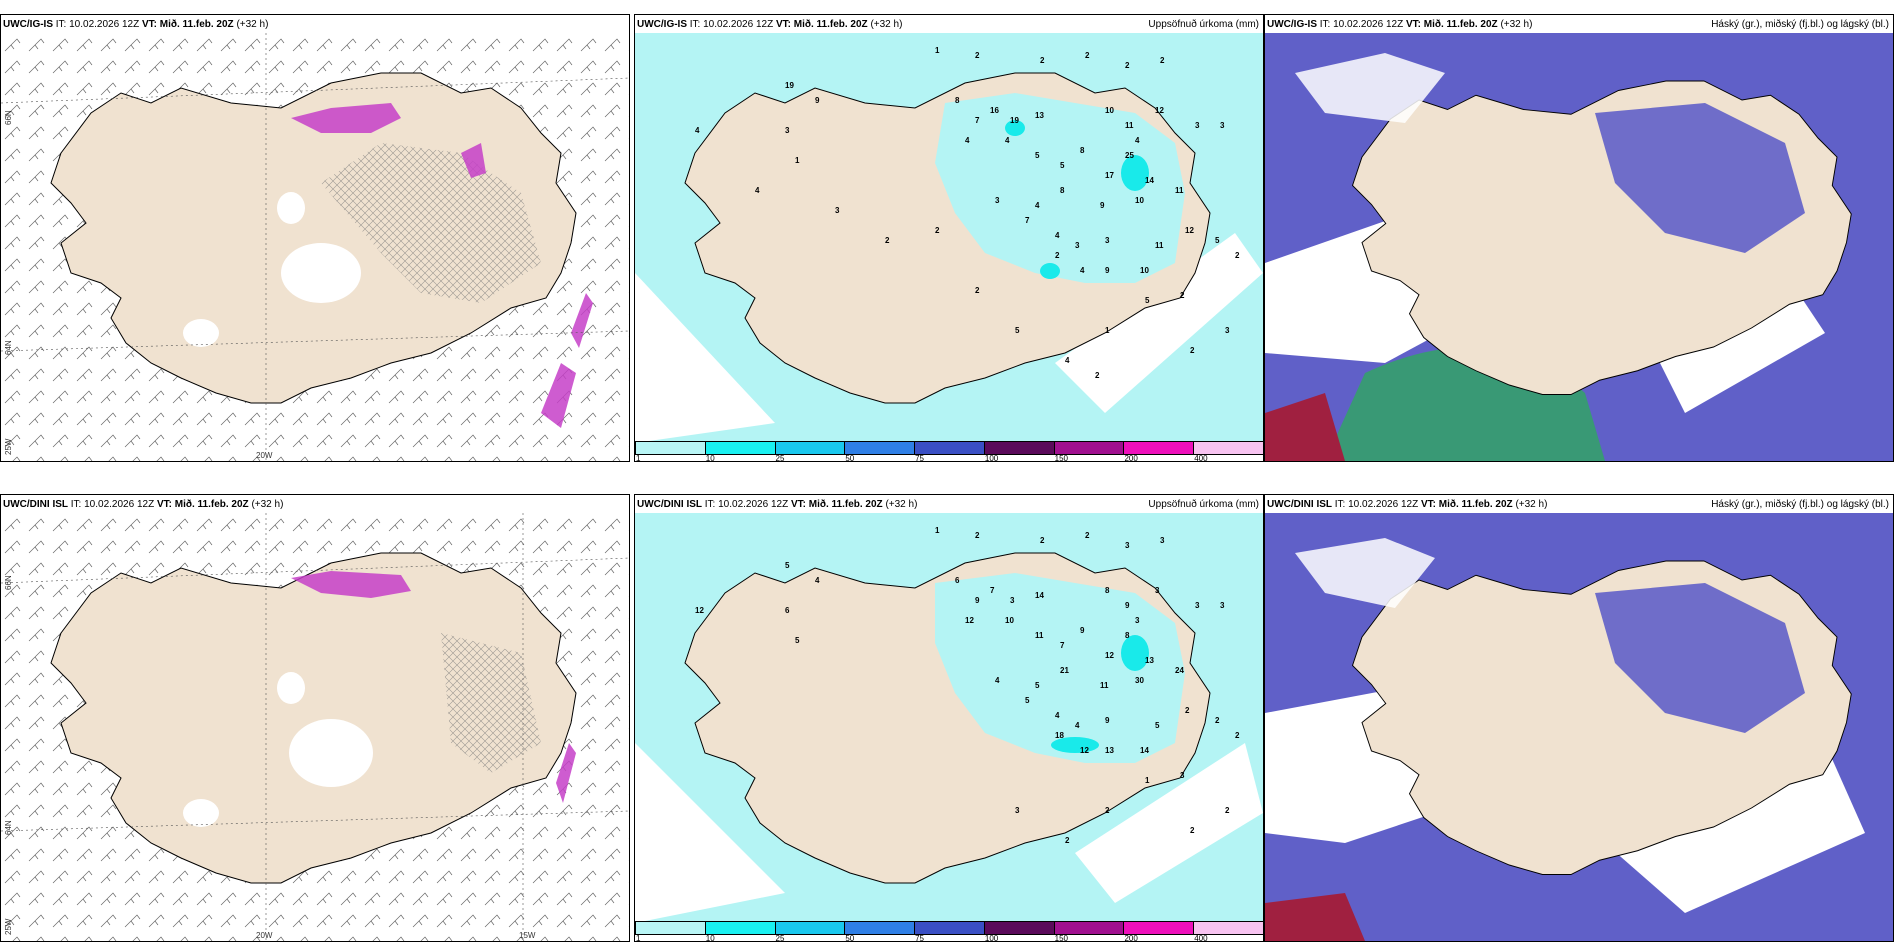 The width and height of the screenshot is (1900, 950). What do you see at coordinates (1039, 595) in the screenshot?
I see `precip-value-label: 14` at bounding box center [1039, 595].